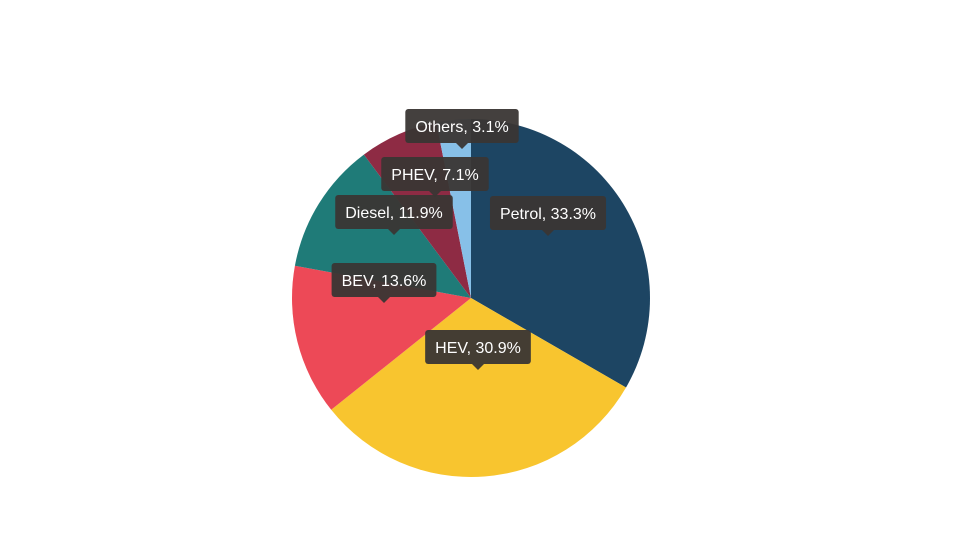  I want to click on data-label-text: Petrol, 33.3%, so click(548, 214).